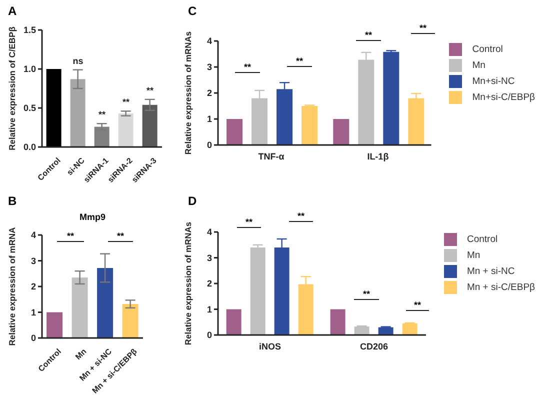 The image size is (550, 395). I want to click on x-tick-label: iNOS, so click(269, 346).